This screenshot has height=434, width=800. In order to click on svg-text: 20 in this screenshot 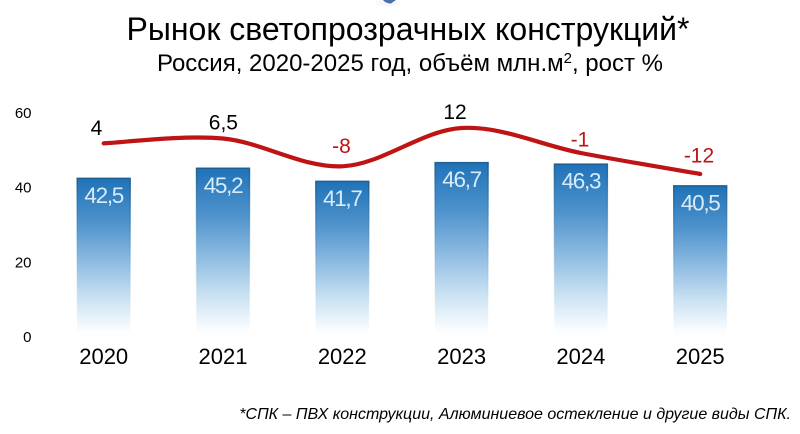, I will do `click(23, 262)`.